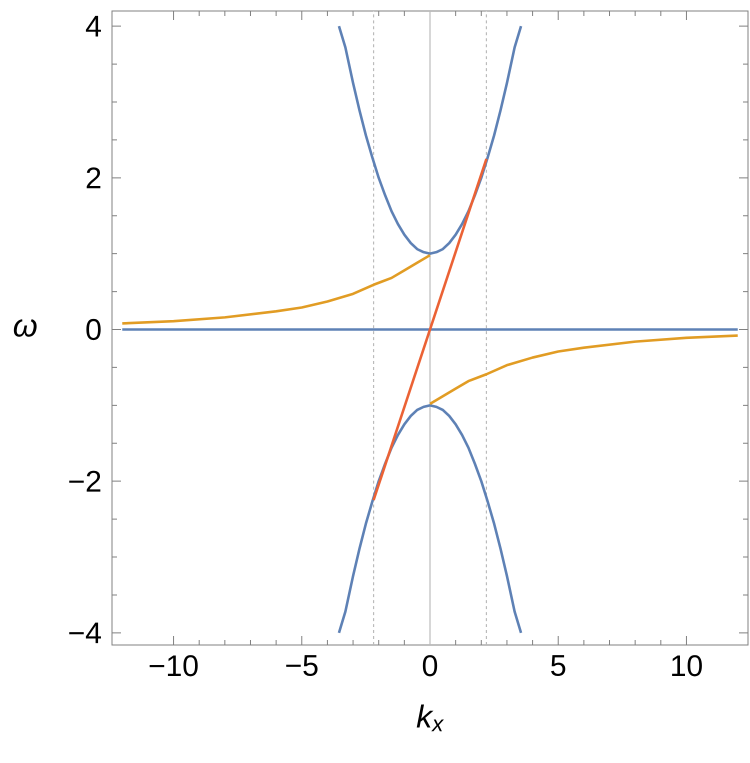 The height and width of the screenshot is (763, 750). What do you see at coordinates (25, 328) in the screenshot?
I see `y-axis-title: ω` at bounding box center [25, 328].